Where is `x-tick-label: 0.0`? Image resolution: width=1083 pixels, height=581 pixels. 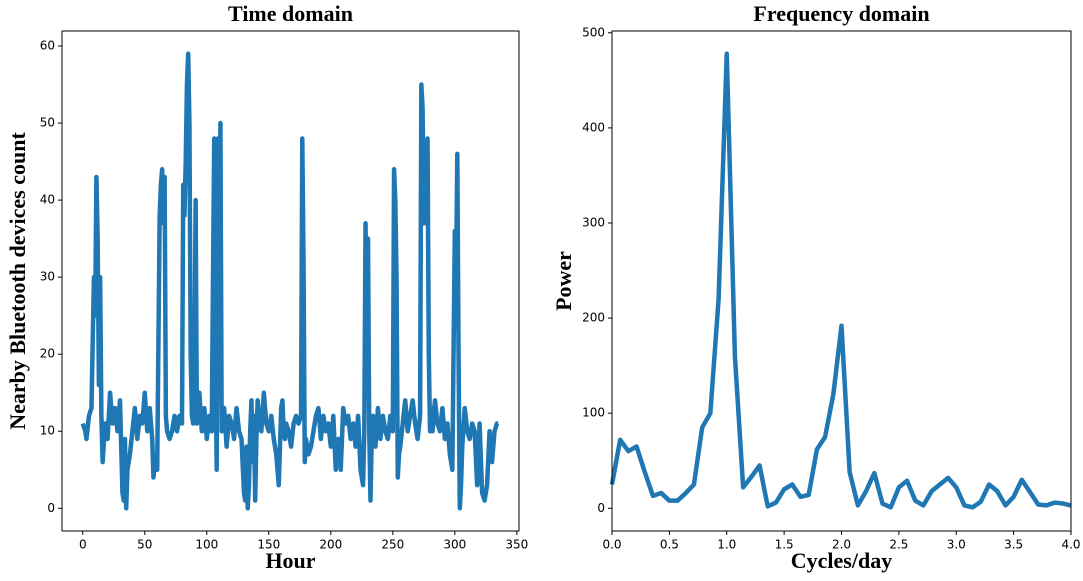
x-tick-label: 0.0 is located at coordinates (611, 545).